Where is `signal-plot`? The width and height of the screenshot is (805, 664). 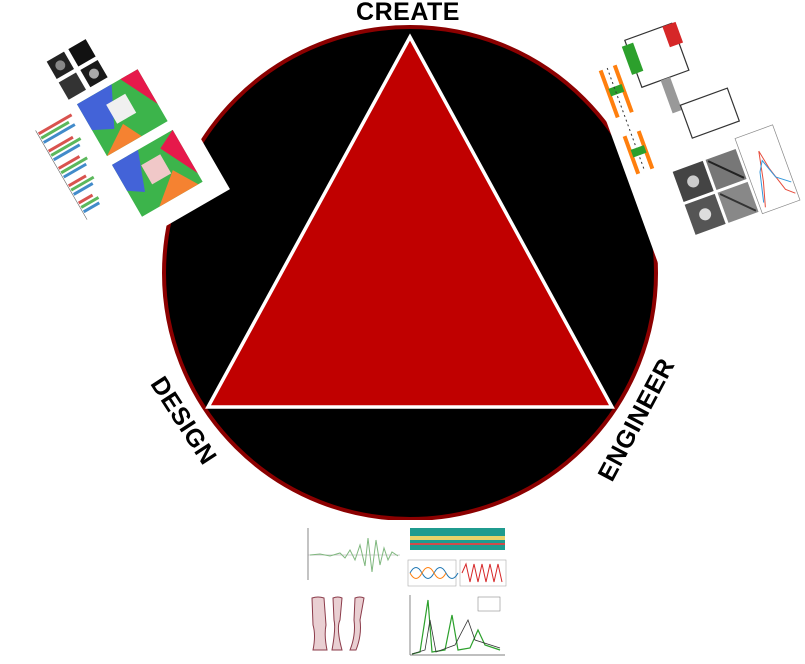 signal-plot is located at coordinates (353, 554).